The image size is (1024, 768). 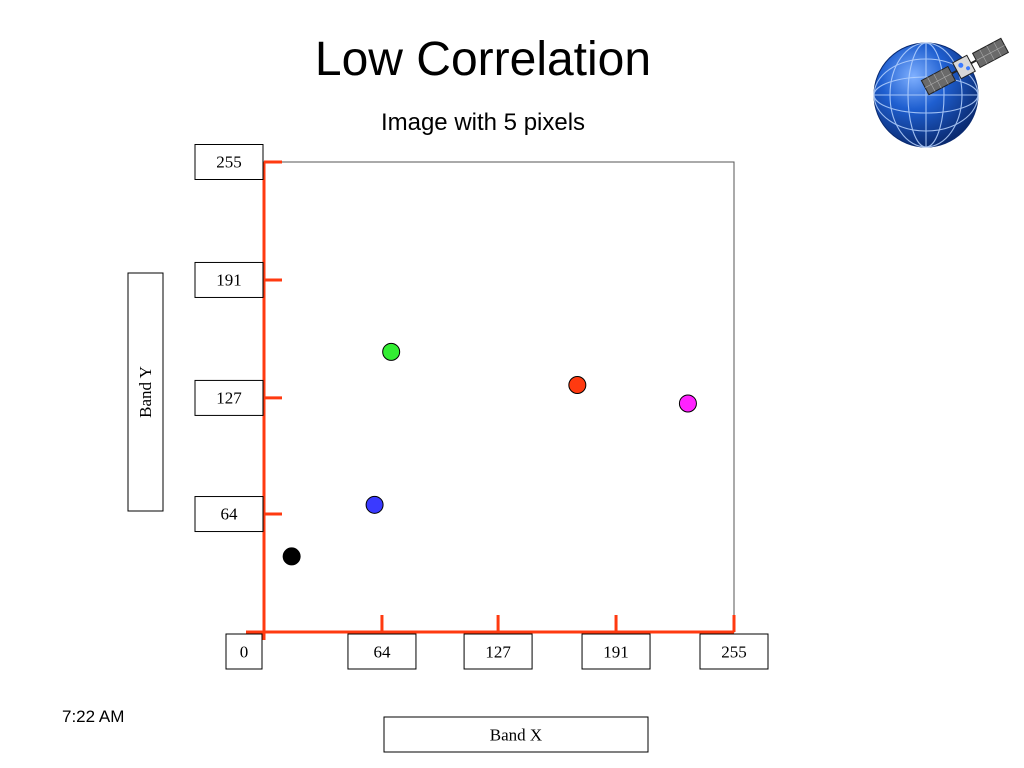 I want to click on slide-subtitle: Image with 5 pixels, so click(x=483, y=122).